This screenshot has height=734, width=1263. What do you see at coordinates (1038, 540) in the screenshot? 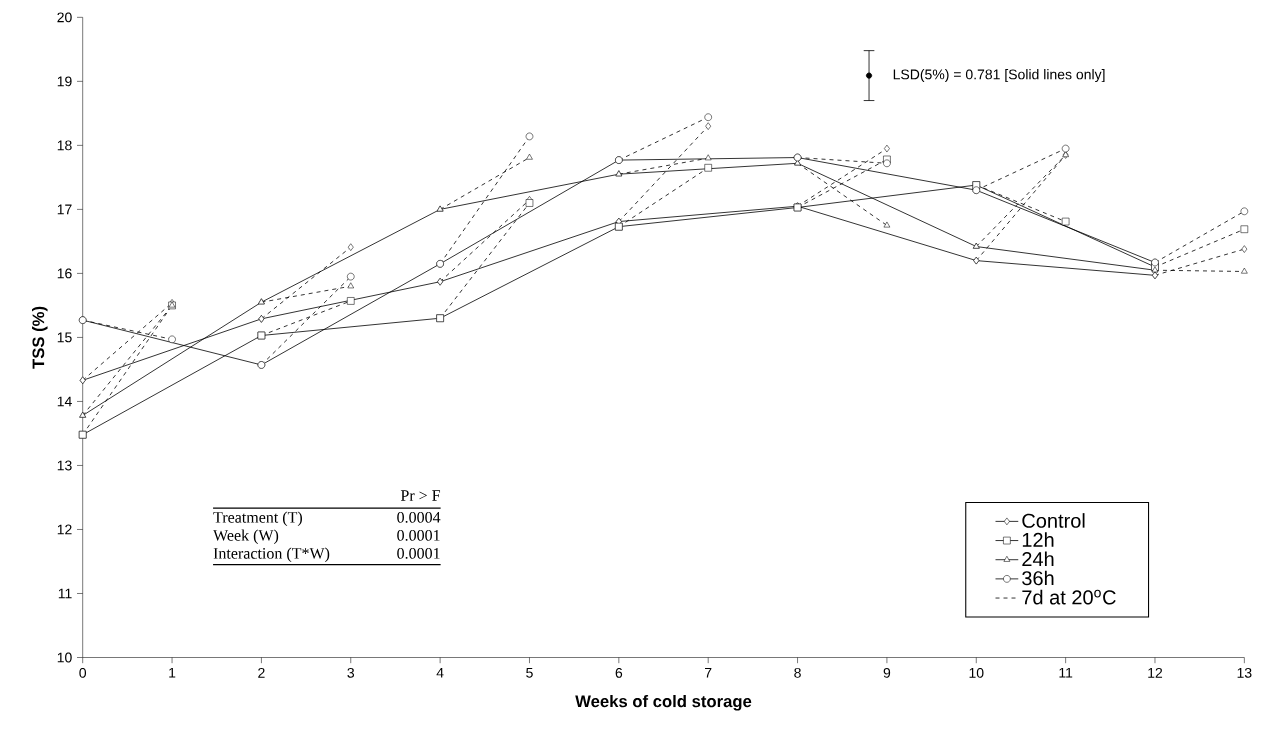
I see `legend-label: 12h` at bounding box center [1038, 540].